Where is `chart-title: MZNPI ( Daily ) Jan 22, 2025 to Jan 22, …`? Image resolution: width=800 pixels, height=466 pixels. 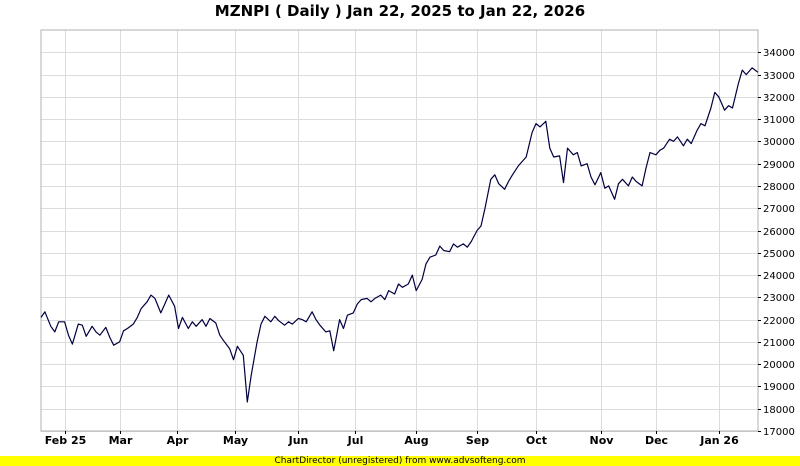
chart-title: MZNPI ( Daily ) Jan 22, 2025 to Jan 22, … is located at coordinates (400, 11).